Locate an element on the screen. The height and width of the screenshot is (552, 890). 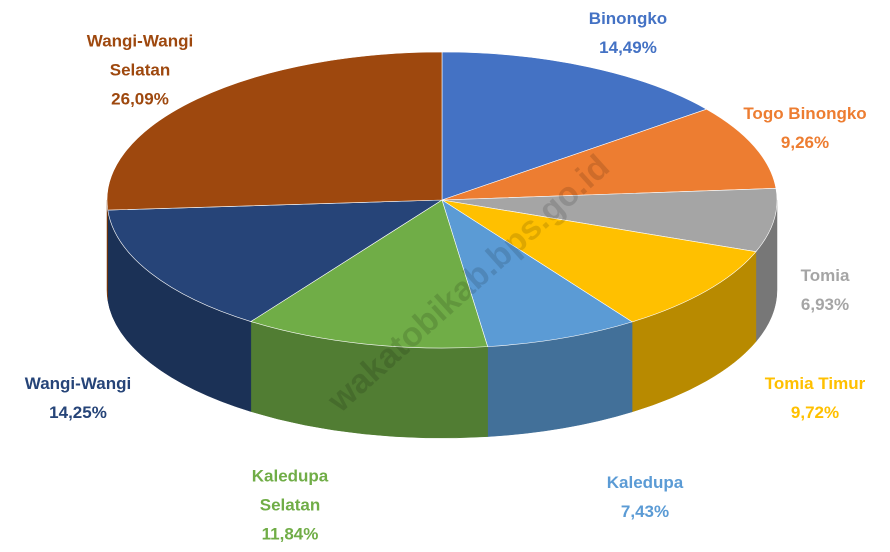
category-label: Tomia Timur is located at coordinates (815, 383).